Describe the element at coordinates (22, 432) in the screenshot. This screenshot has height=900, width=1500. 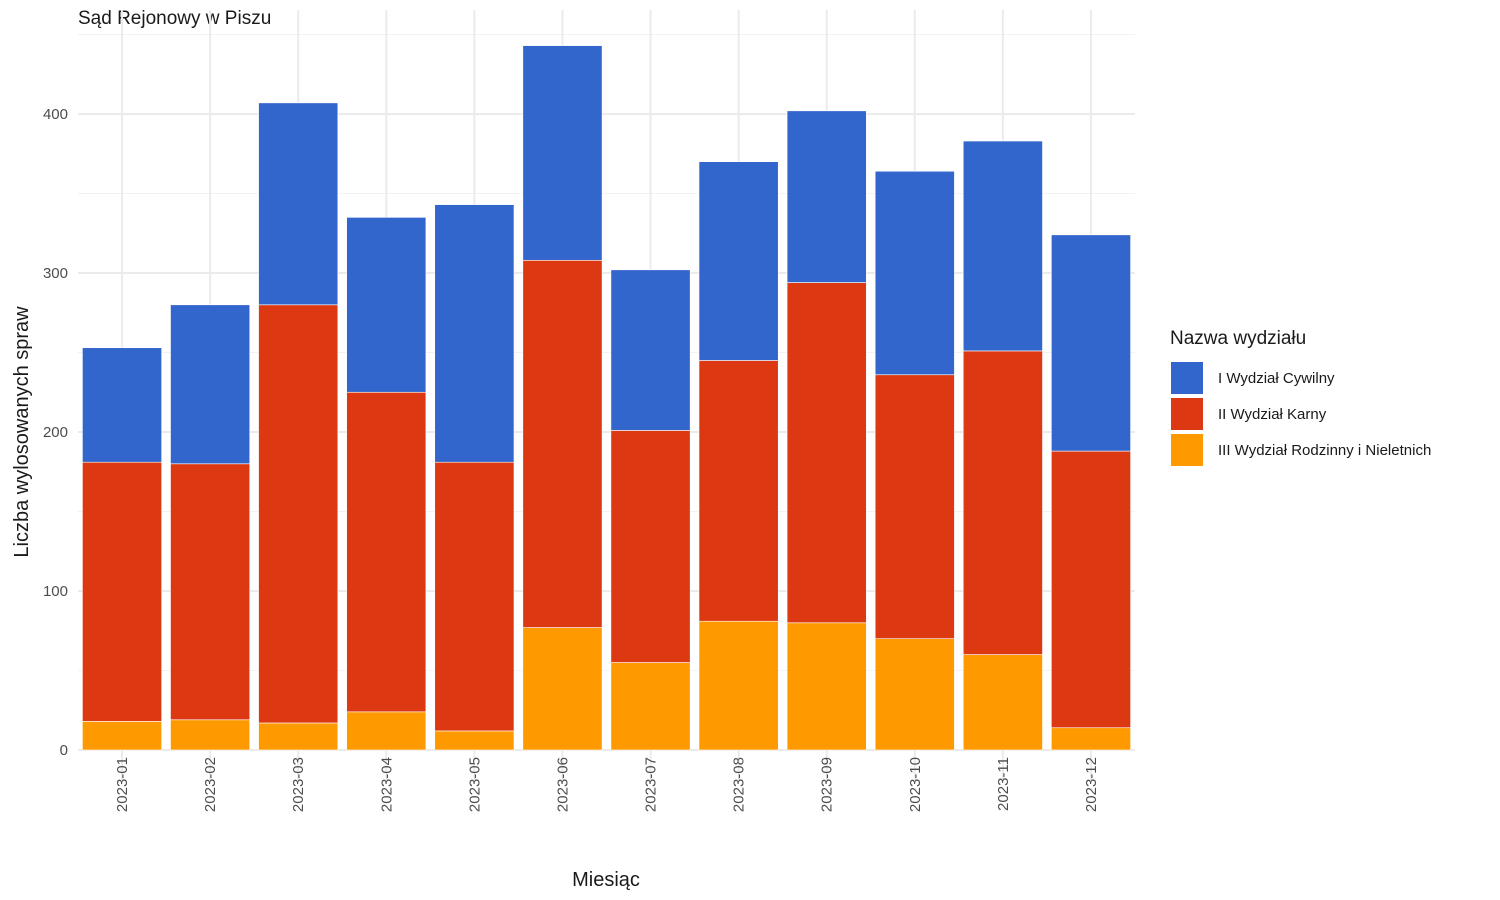
I see `y-axis-label: Liczba wylosowanych spraw` at that location.